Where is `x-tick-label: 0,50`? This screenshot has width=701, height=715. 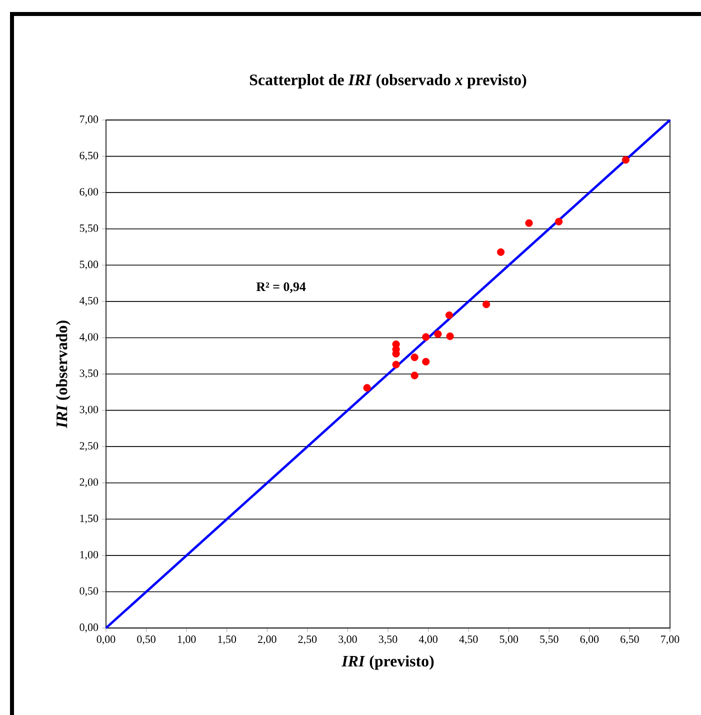
x-tick-label: 0,50 is located at coordinates (146, 640).